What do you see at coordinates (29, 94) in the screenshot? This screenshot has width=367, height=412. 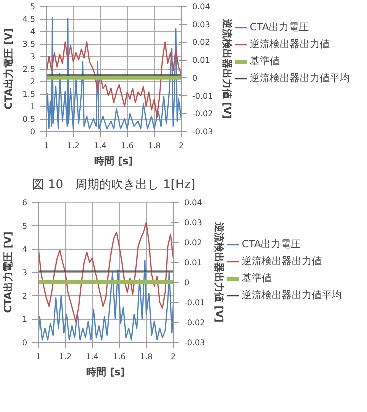 I see `y-tick-label: 1.5` at bounding box center [29, 94].